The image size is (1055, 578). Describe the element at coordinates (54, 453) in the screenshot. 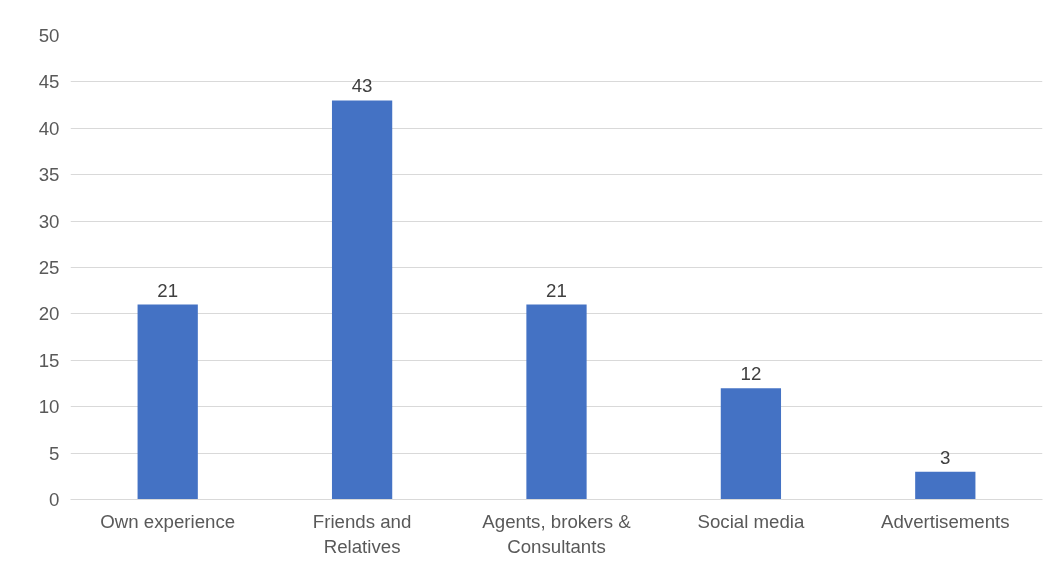

I see `y-tick-label: 5` at that location.